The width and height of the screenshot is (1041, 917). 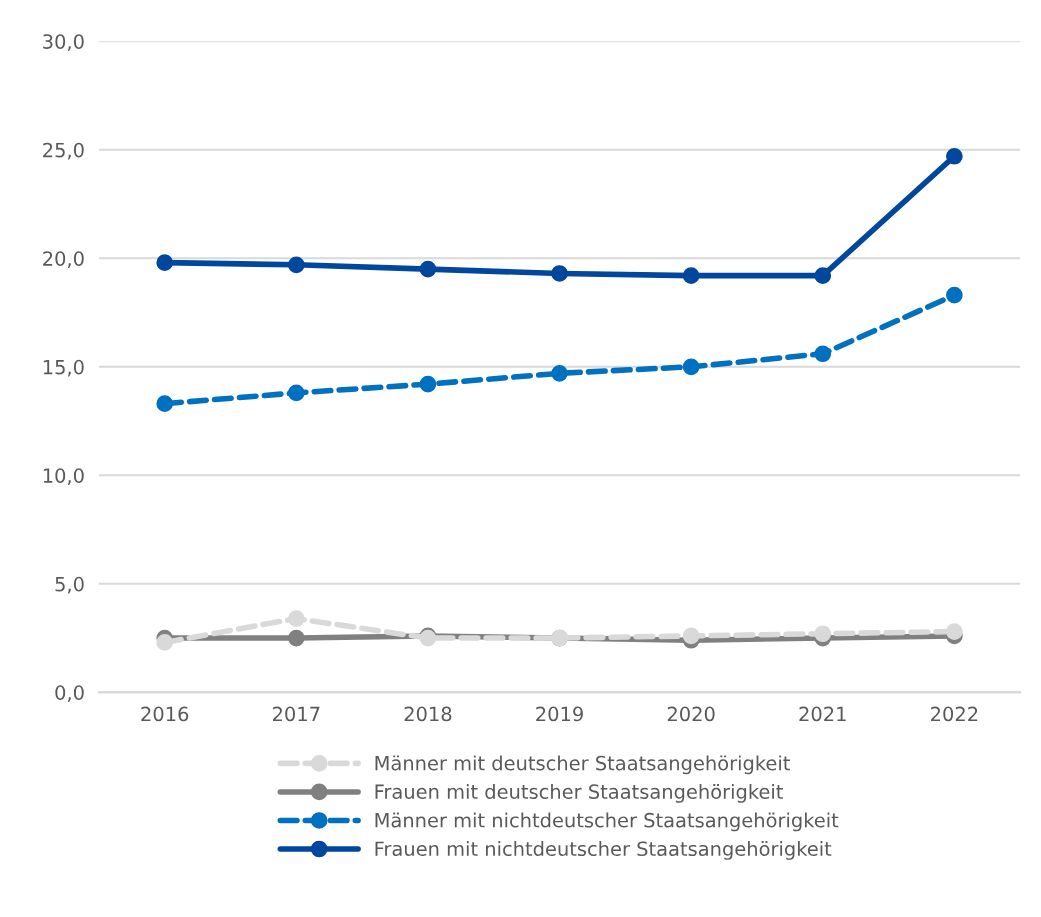 What do you see at coordinates (296, 714) in the screenshot?
I see `x-tick-label: 2017` at bounding box center [296, 714].